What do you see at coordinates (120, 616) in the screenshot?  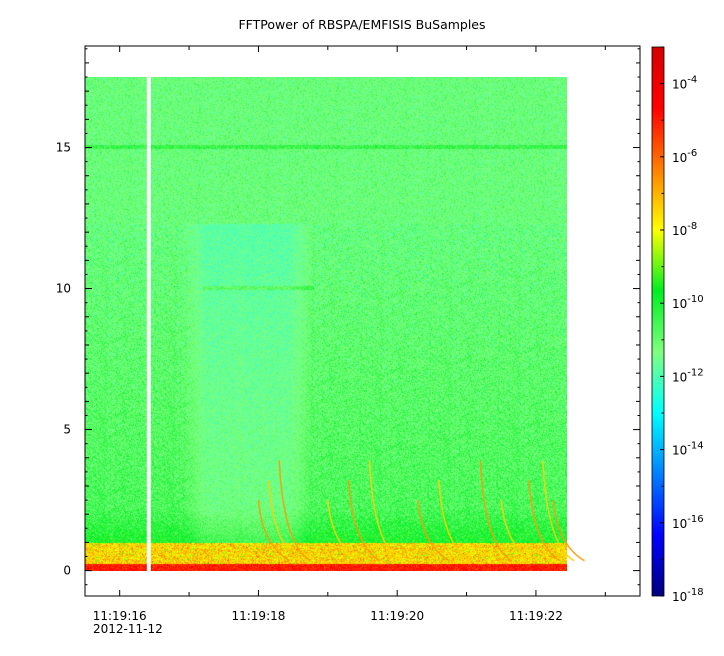 I see `x-tick-label: 11:19:16` at bounding box center [120, 616].